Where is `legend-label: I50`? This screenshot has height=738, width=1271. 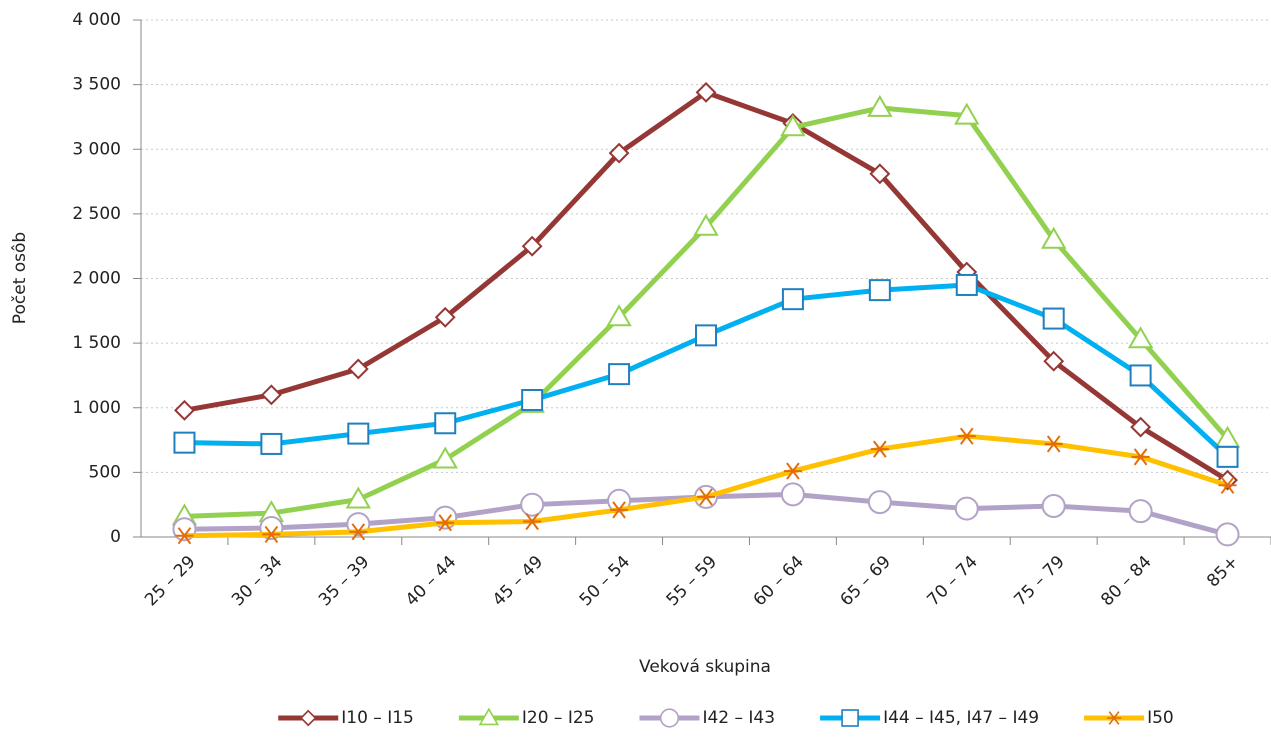 legend-label: I50 is located at coordinates (1160, 718).